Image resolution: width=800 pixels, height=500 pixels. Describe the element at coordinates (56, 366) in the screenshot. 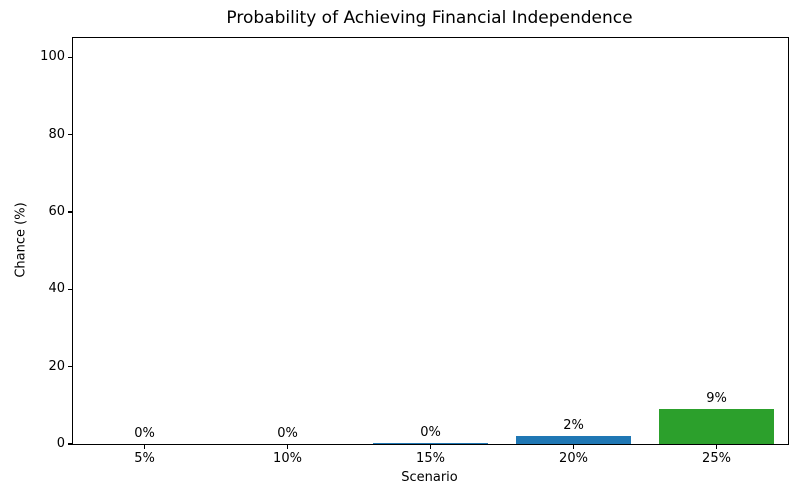

I see `y-tick-label: 20` at that location.